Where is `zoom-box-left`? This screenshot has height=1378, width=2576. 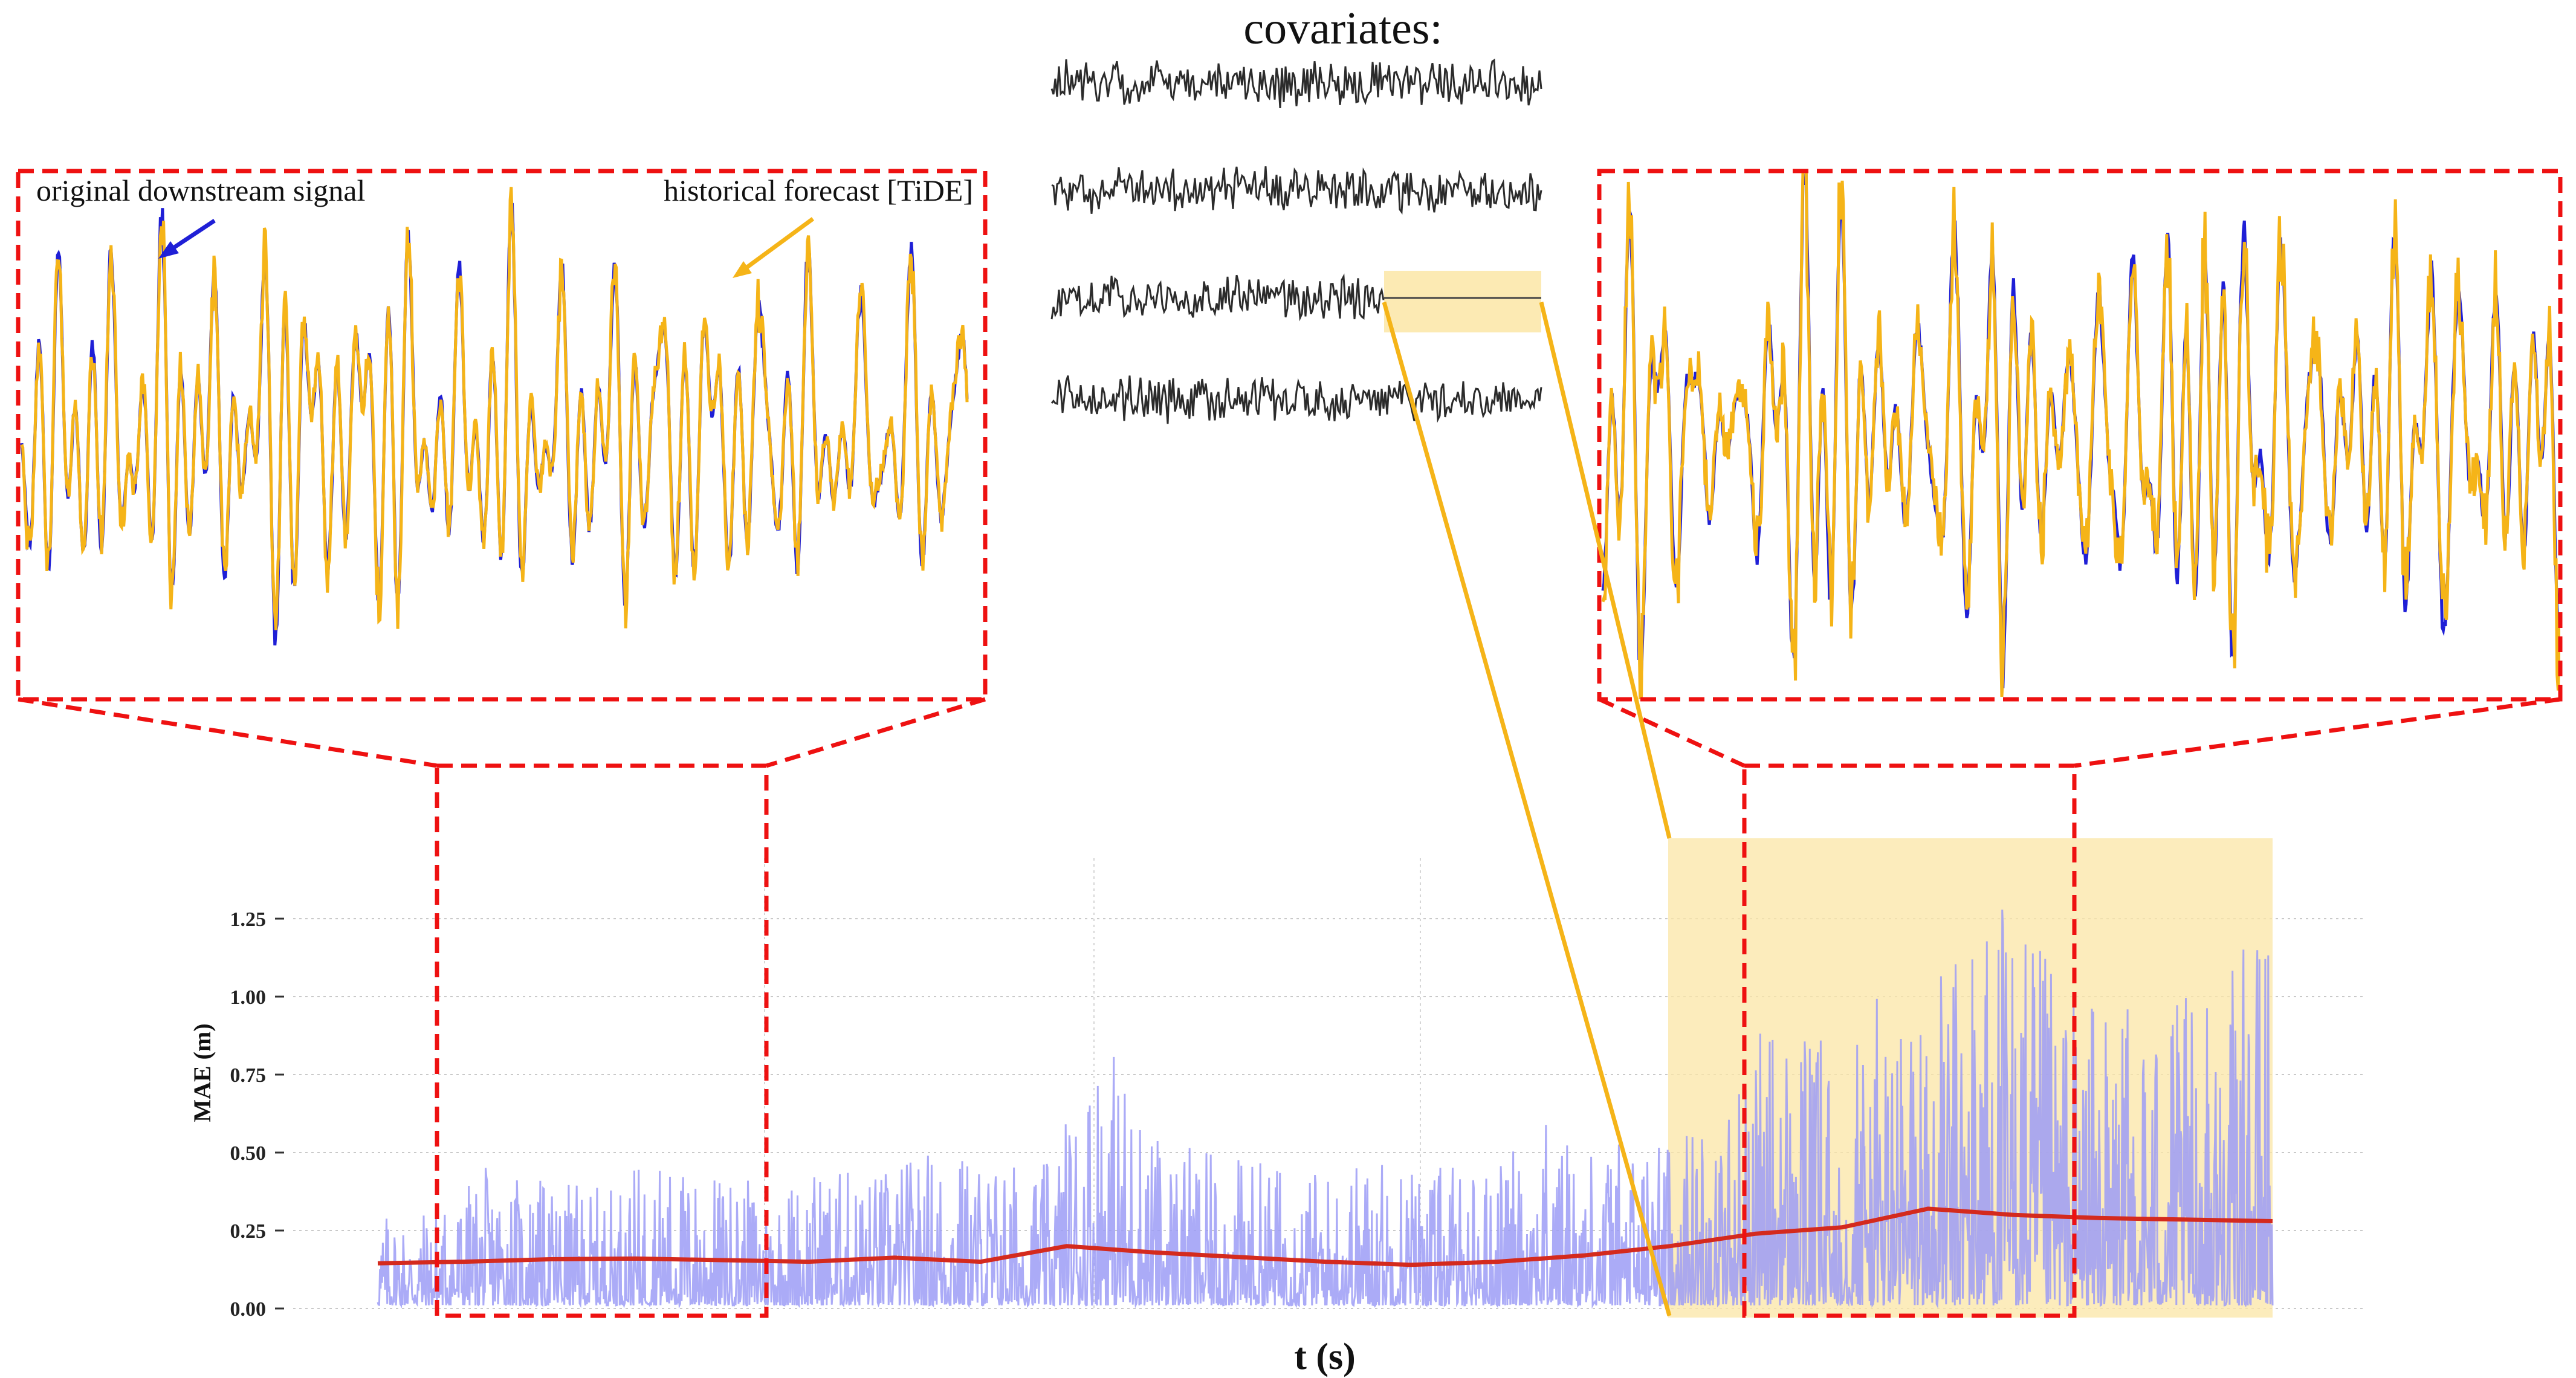 zoom-box-left is located at coordinates (602, 1040).